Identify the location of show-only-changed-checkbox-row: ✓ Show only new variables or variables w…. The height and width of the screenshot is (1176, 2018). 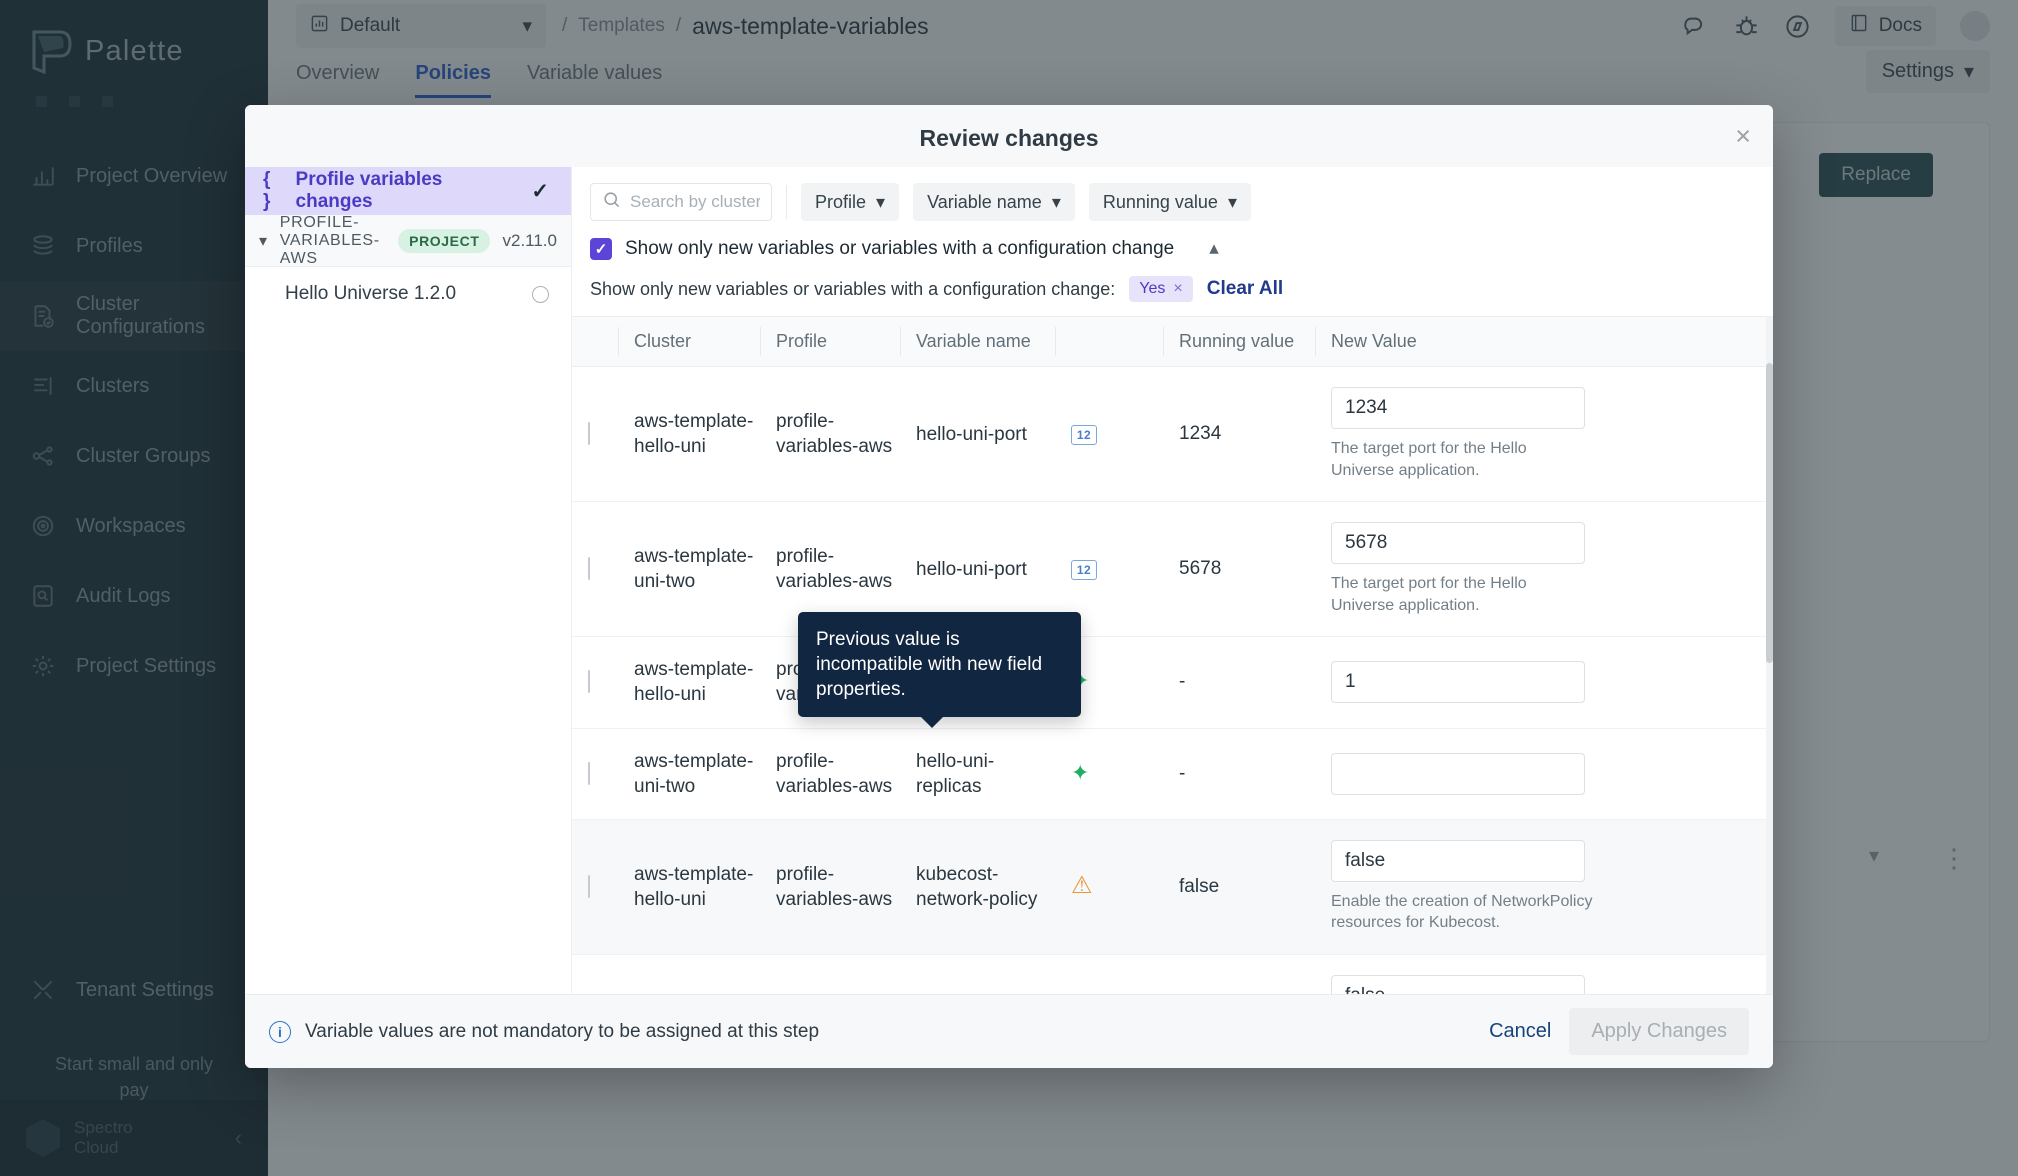
(1172, 246).